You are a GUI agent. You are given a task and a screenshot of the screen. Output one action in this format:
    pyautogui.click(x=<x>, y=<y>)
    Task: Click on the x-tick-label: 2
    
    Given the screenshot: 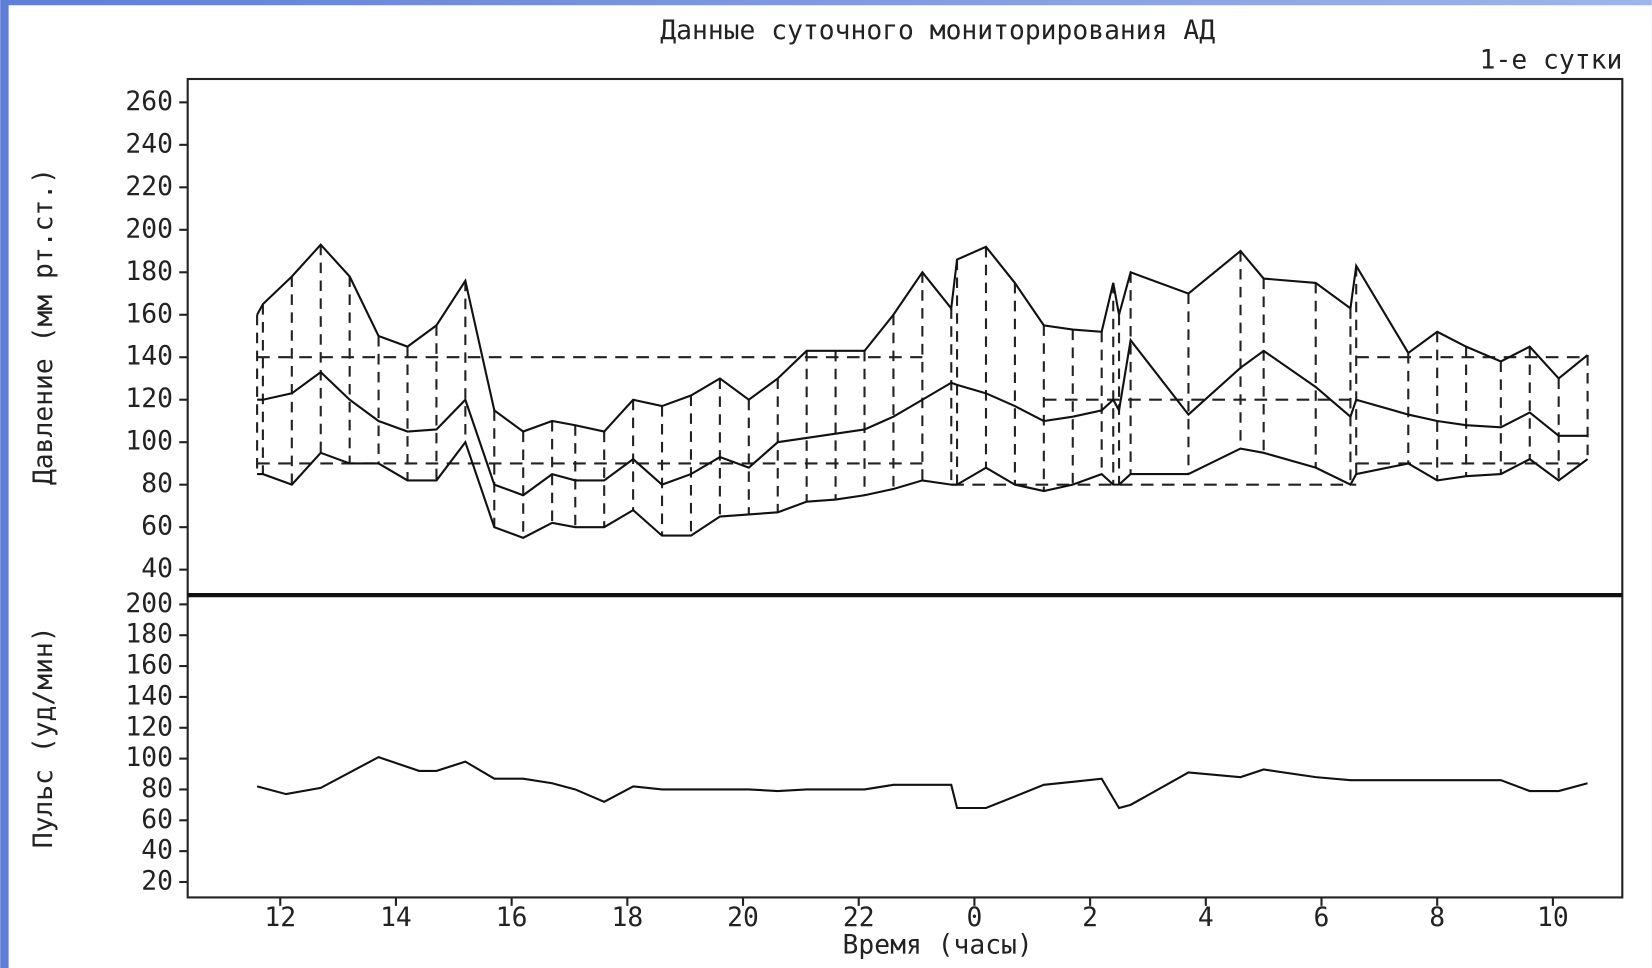 What is the action you would take?
    pyautogui.click(x=1090, y=918)
    